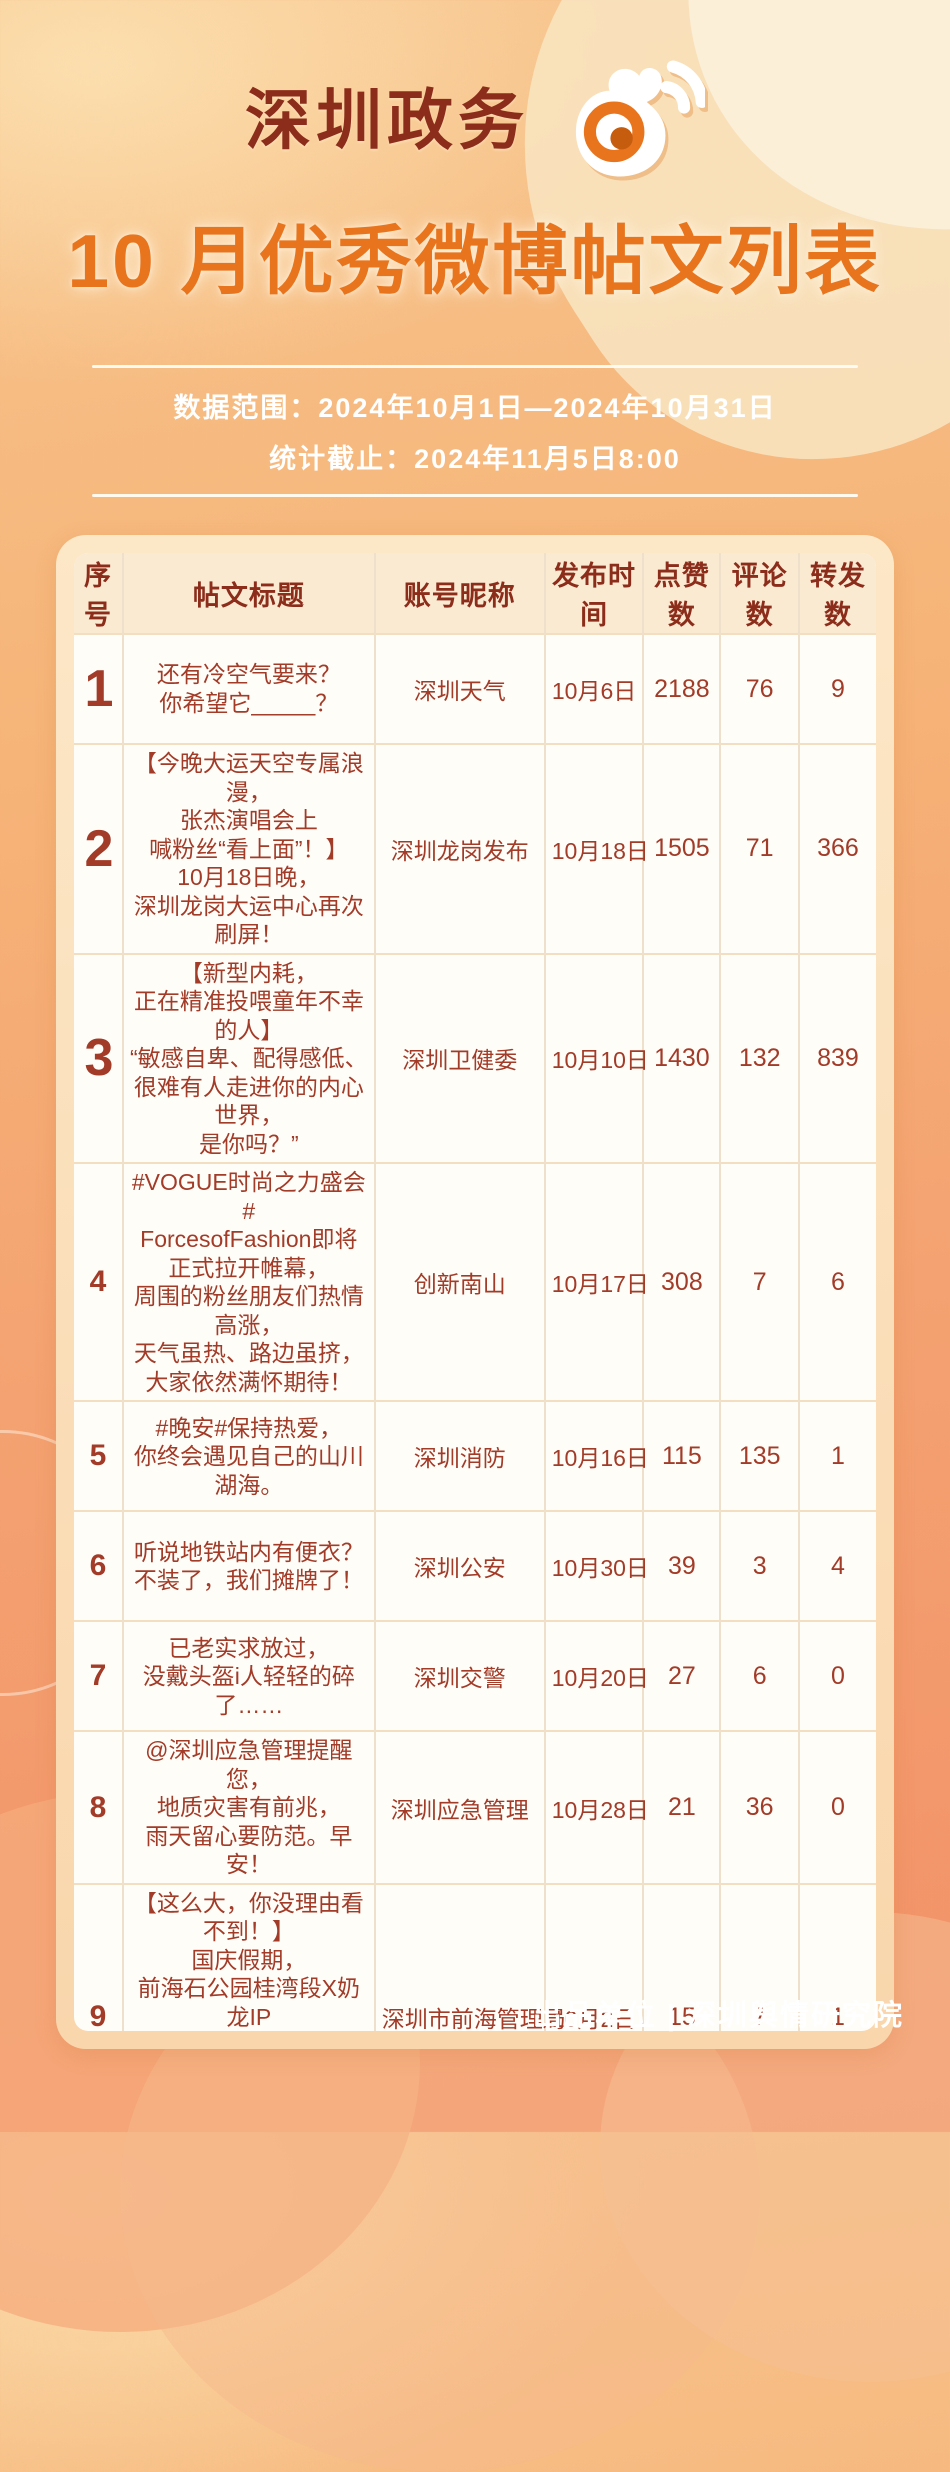  I want to click on title-cell: 听说地铁站内有便衣？ 不装了，我们摊牌了！, so click(248, 1566).